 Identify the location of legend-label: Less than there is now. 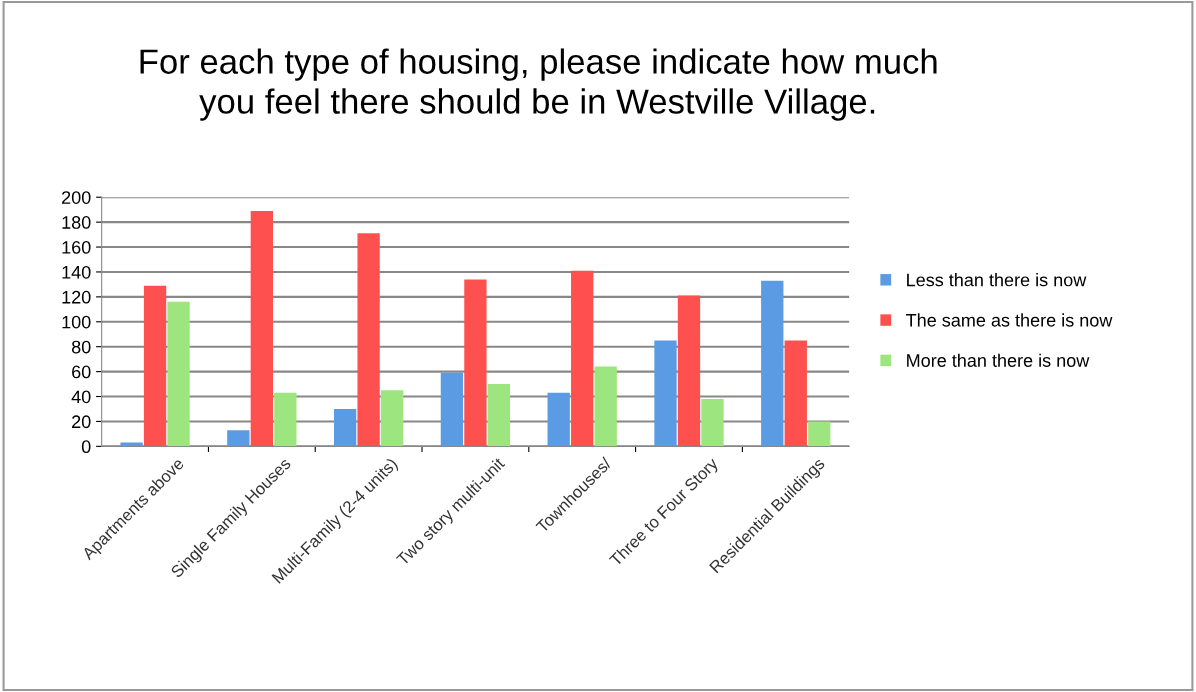
(997, 280).